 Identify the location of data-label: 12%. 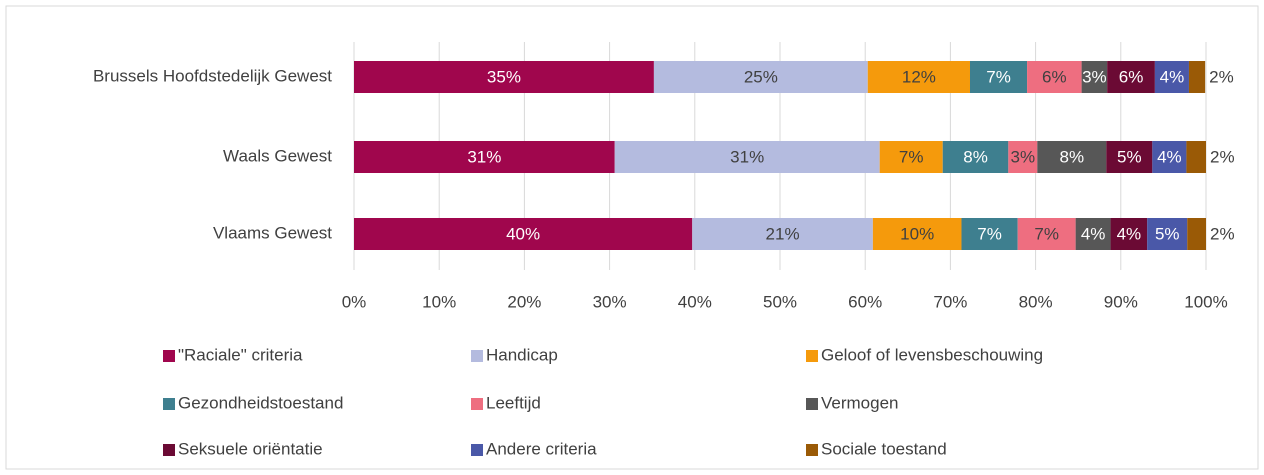
(919, 76).